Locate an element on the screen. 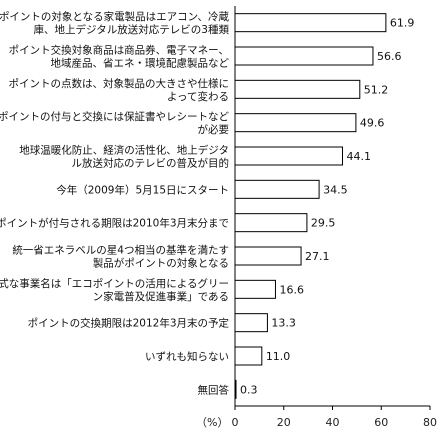 The height and width of the screenshot is (437, 442). value-label-7: 29.5 is located at coordinates (323, 223).